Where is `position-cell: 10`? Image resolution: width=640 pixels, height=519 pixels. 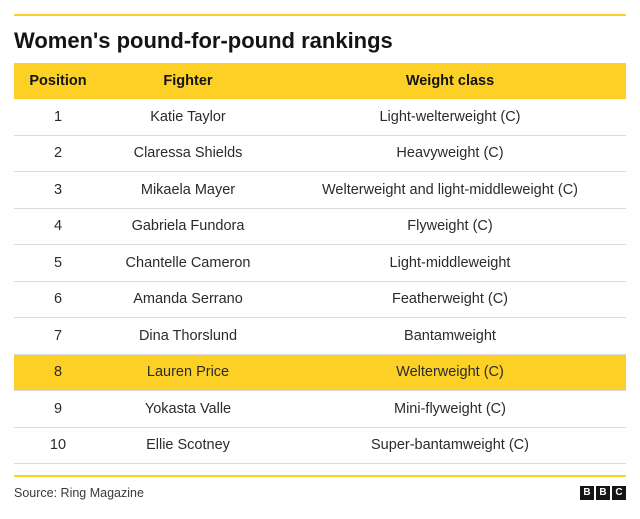
position-cell: 10 is located at coordinates (58, 445).